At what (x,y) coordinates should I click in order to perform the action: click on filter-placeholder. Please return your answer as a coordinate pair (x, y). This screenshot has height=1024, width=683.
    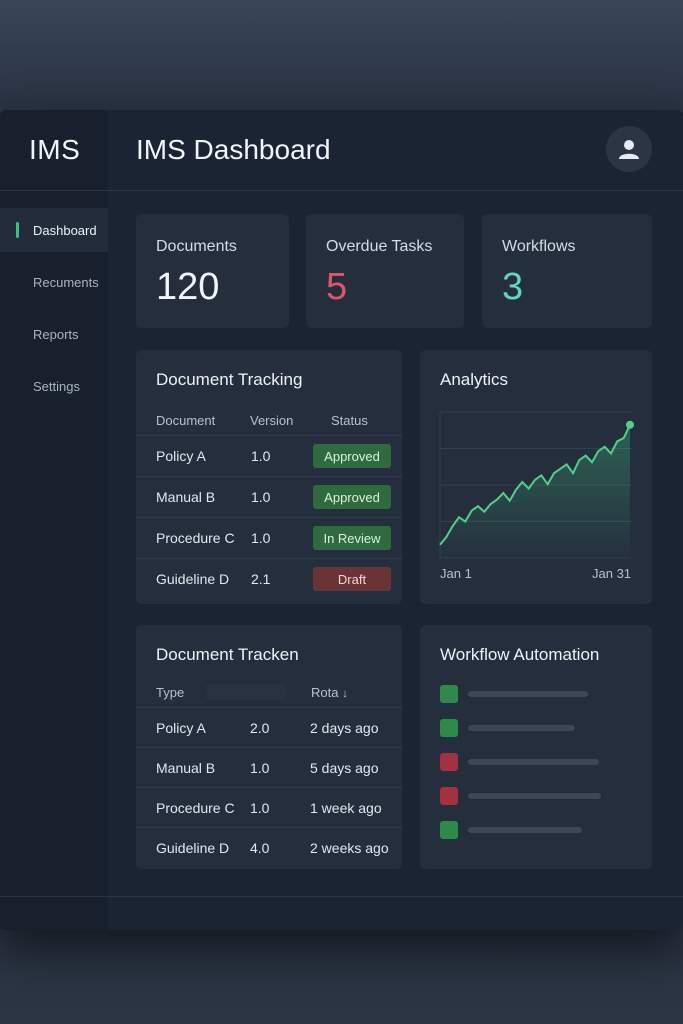
    Looking at the image, I should click on (246, 692).